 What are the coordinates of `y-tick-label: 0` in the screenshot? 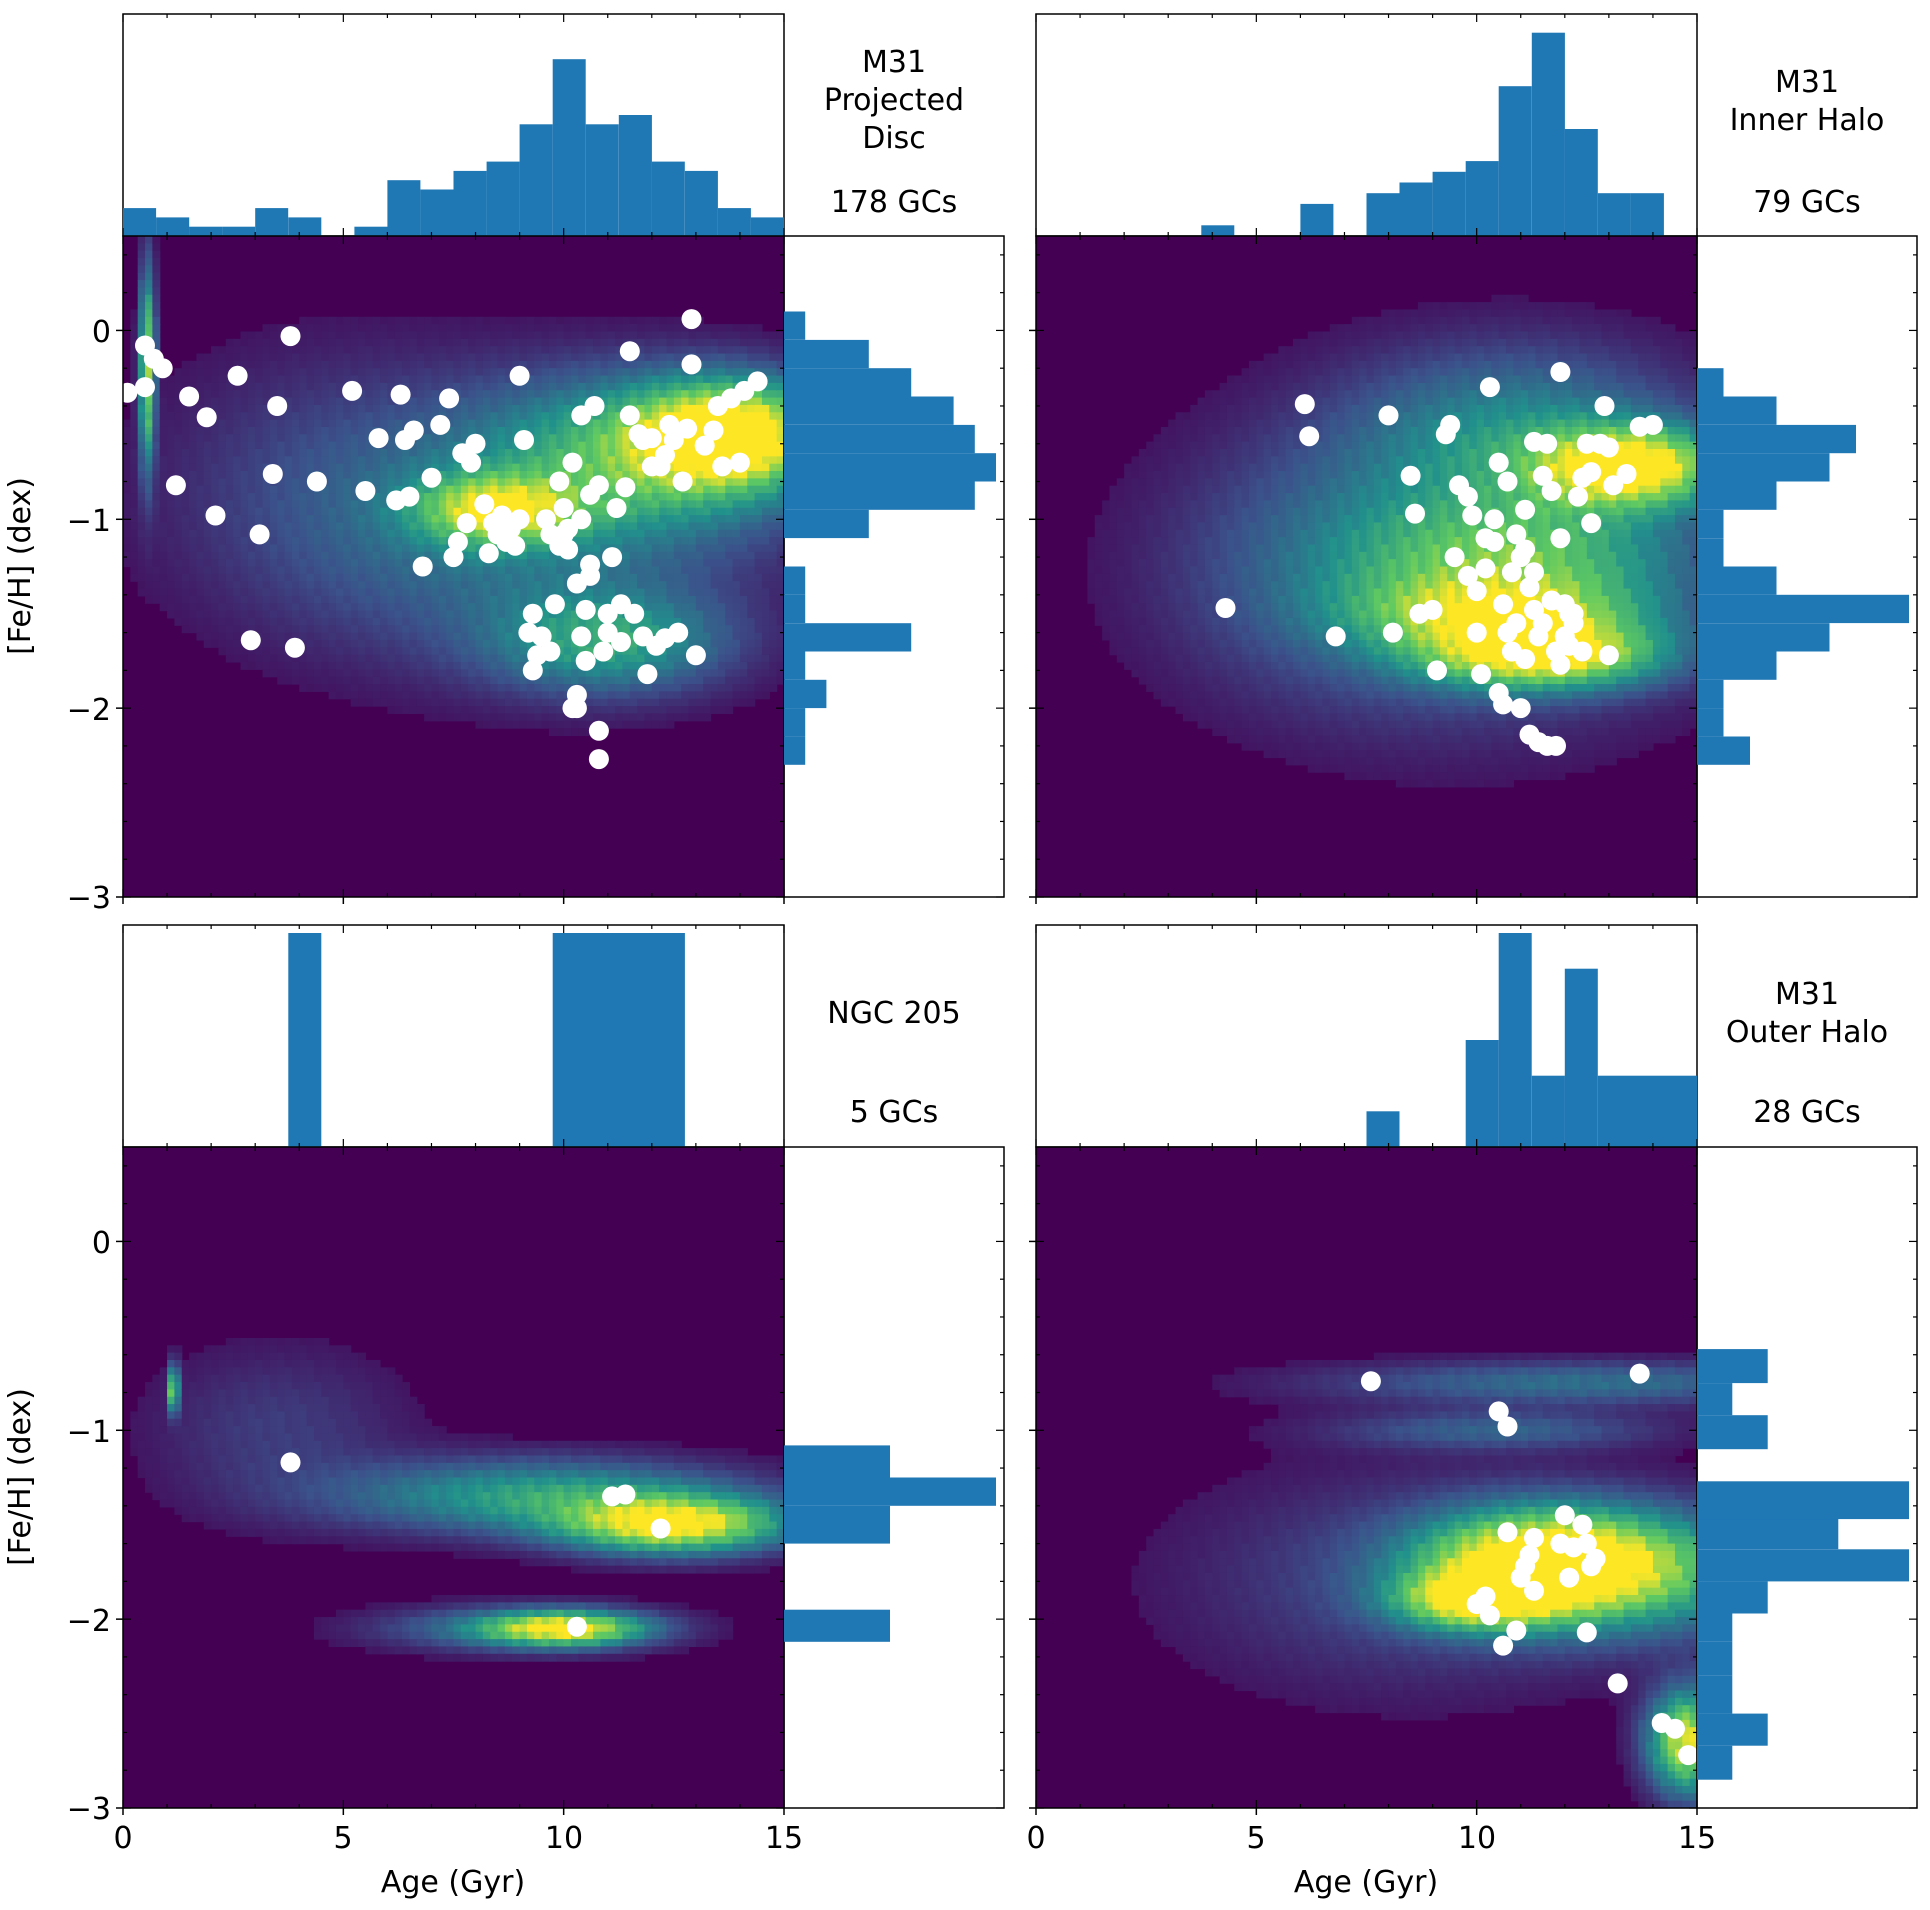 It's located at (101, 332).